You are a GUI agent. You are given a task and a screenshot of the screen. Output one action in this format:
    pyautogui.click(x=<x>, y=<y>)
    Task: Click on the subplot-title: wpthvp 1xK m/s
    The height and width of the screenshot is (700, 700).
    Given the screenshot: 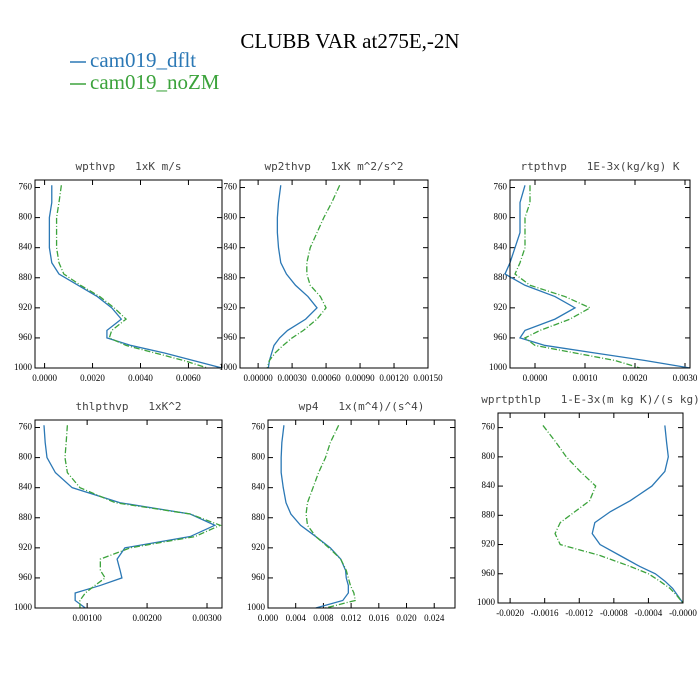 What is the action you would take?
    pyautogui.click(x=129, y=166)
    